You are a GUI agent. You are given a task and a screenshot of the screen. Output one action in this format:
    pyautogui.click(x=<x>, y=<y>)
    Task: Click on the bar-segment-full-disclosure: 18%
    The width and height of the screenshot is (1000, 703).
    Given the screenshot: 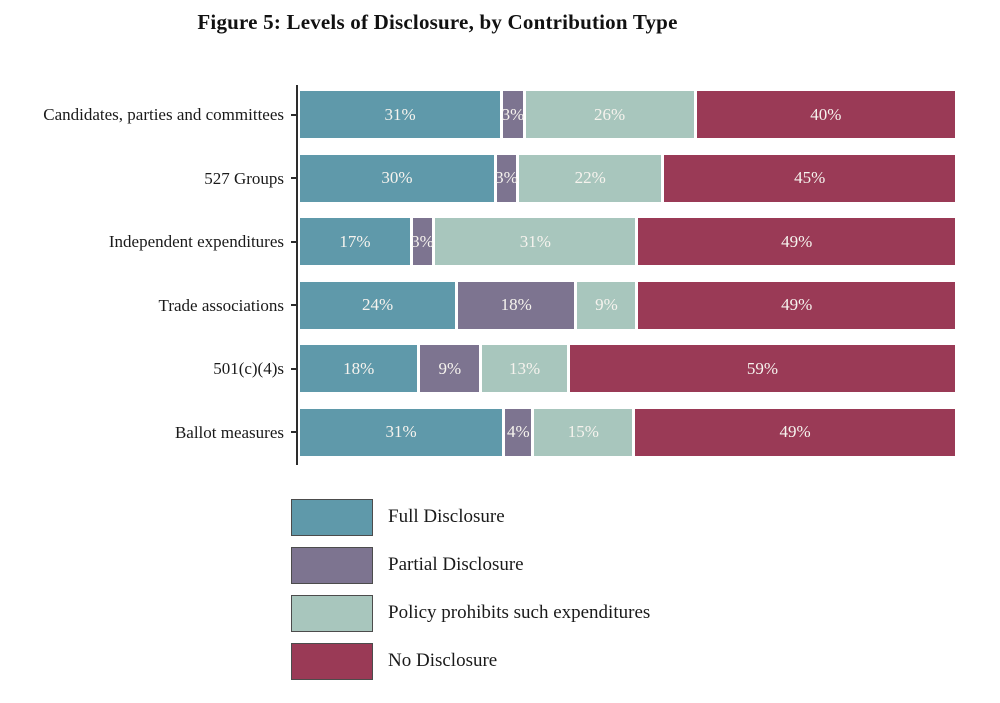 What is the action you would take?
    pyautogui.click(x=359, y=368)
    